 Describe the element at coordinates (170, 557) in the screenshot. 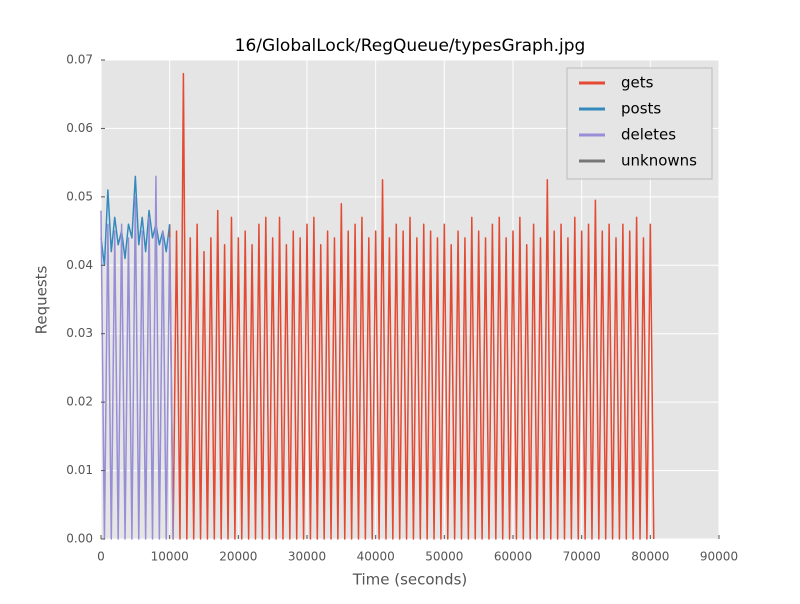

I see `x-tick-label: 10000` at that location.